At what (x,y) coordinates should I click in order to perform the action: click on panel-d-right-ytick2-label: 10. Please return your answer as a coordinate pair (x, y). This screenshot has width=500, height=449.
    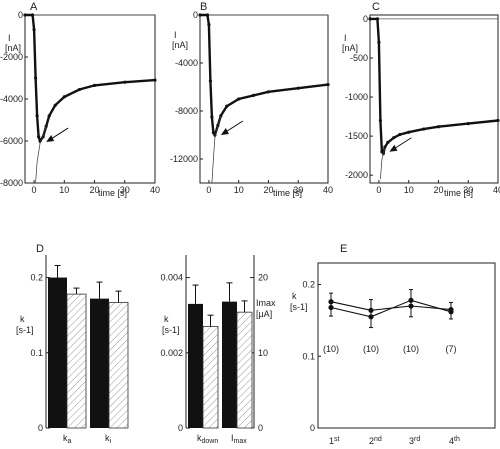
    Looking at the image, I should click on (263, 353).